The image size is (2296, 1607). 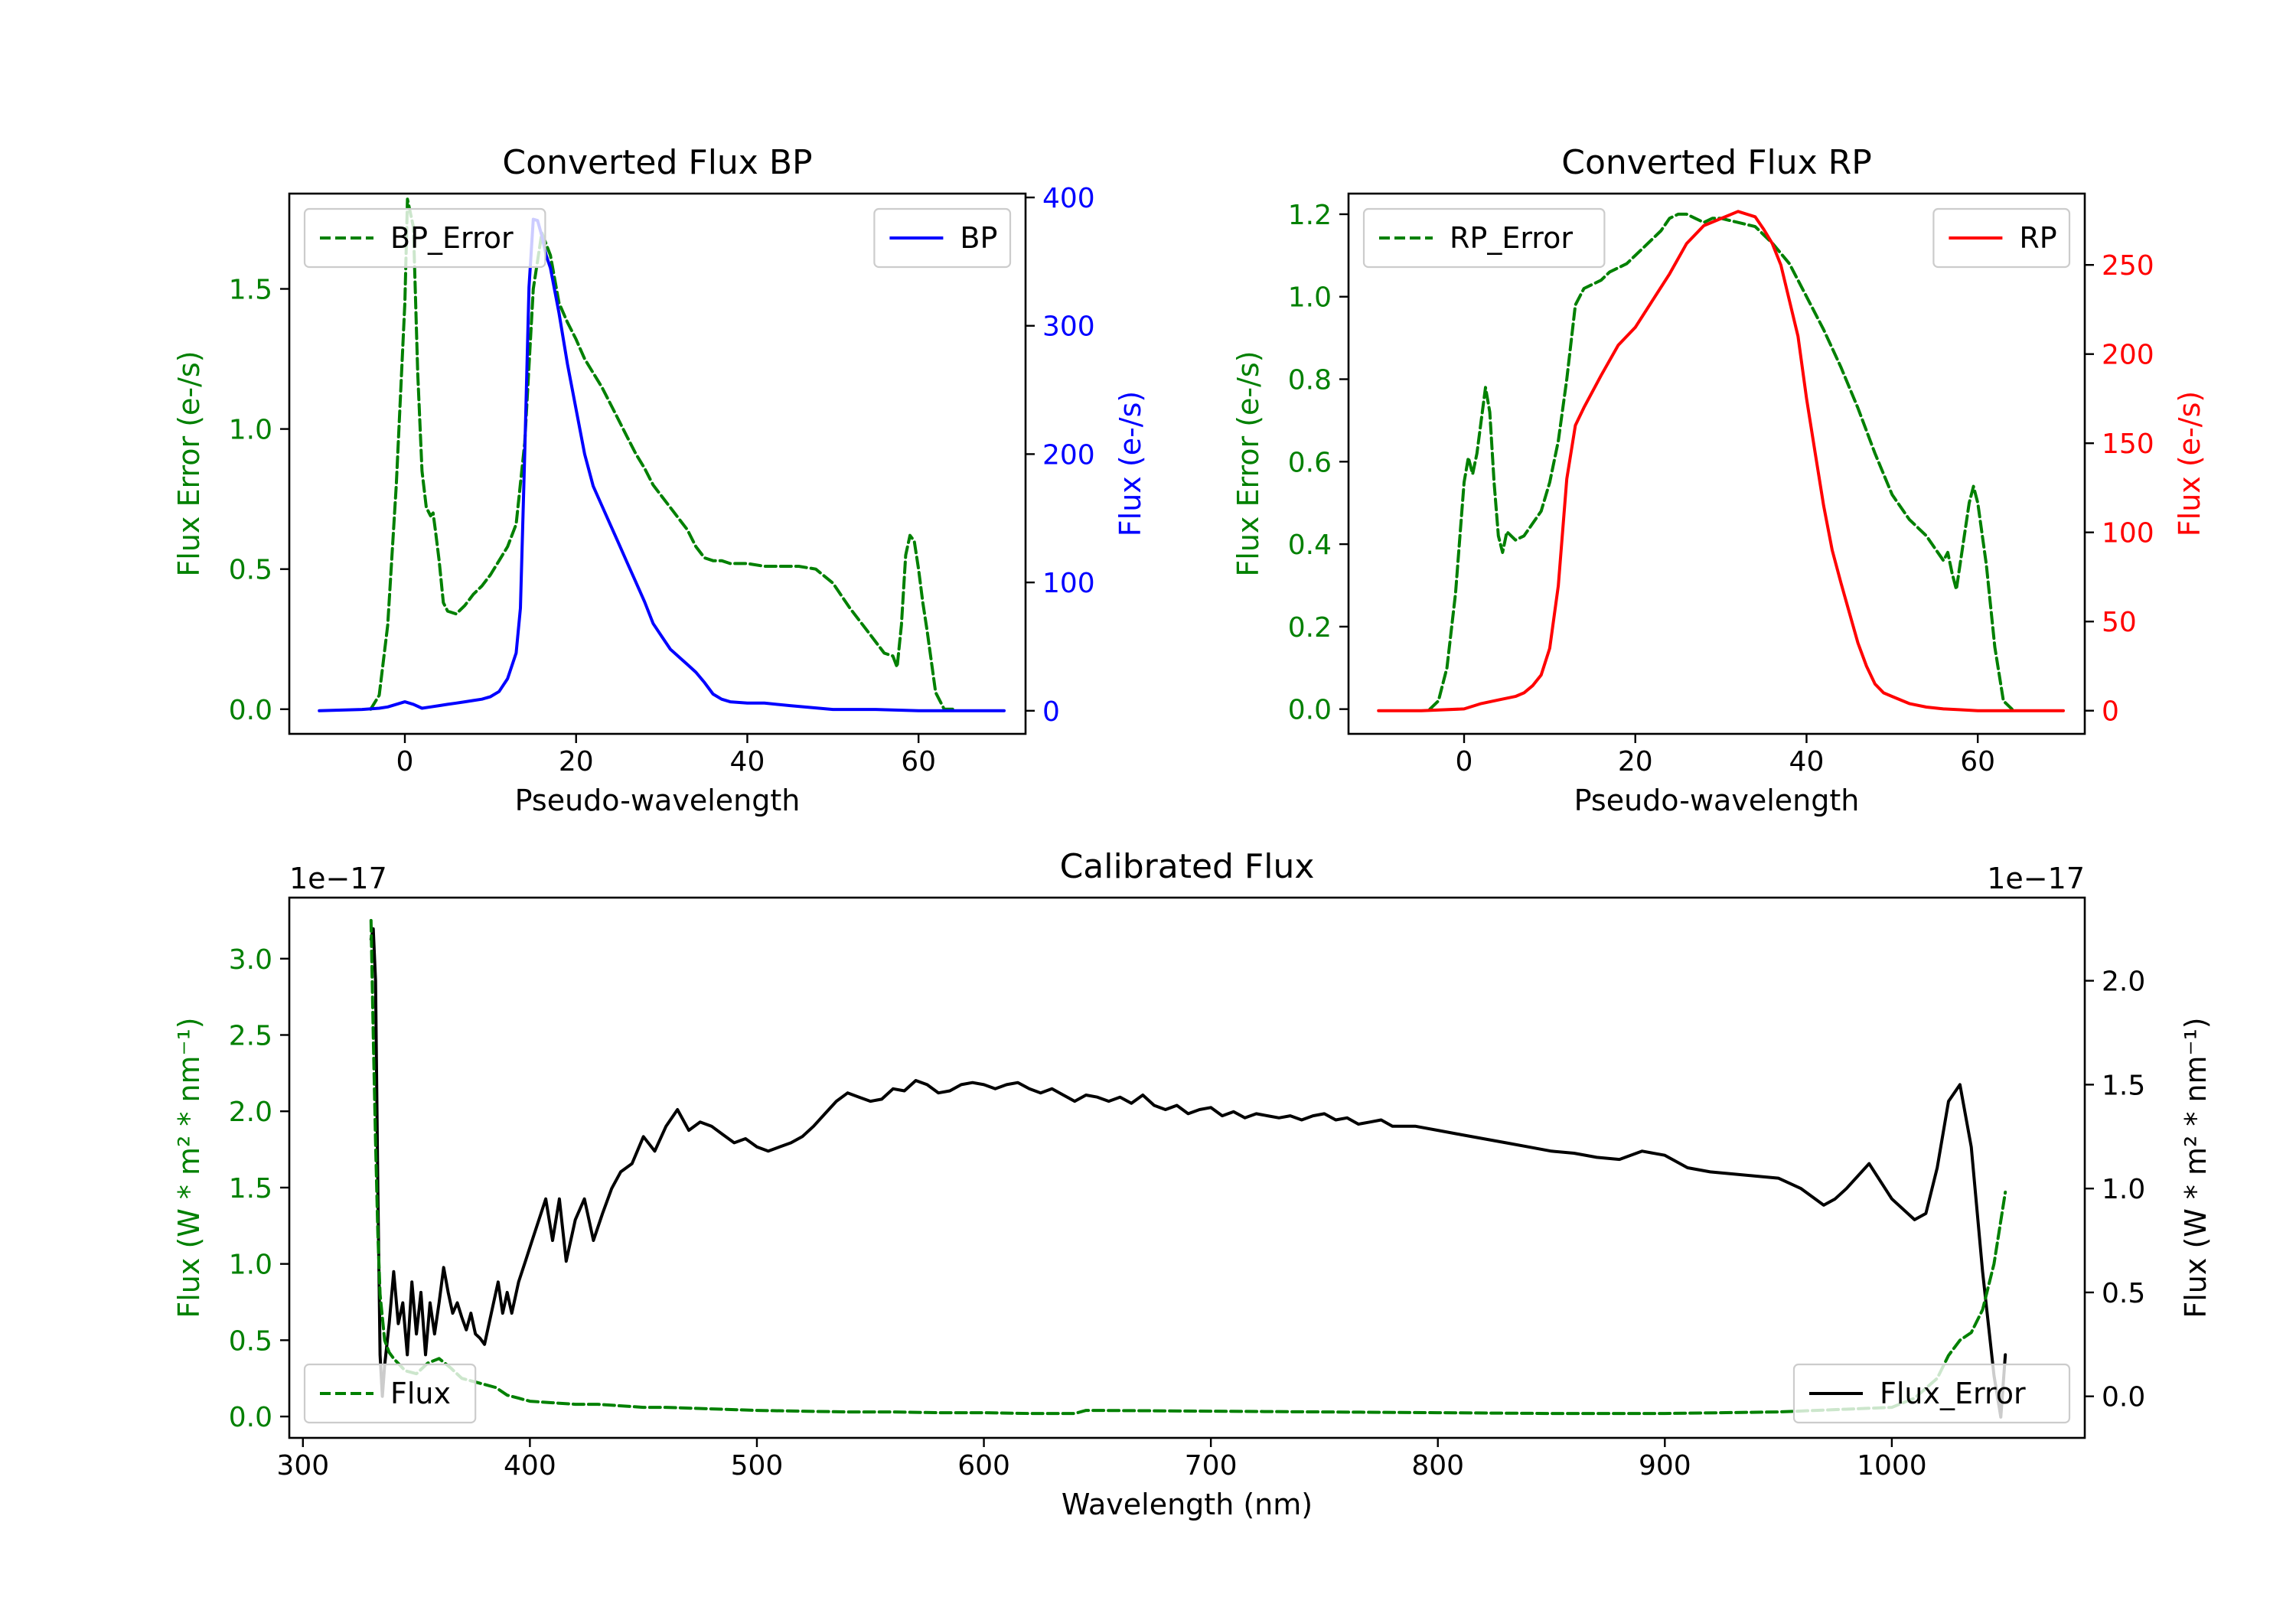 What do you see at coordinates (302, 1466) in the screenshot?
I see `x-tick-label: 300` at bounding box center [302, 1466].